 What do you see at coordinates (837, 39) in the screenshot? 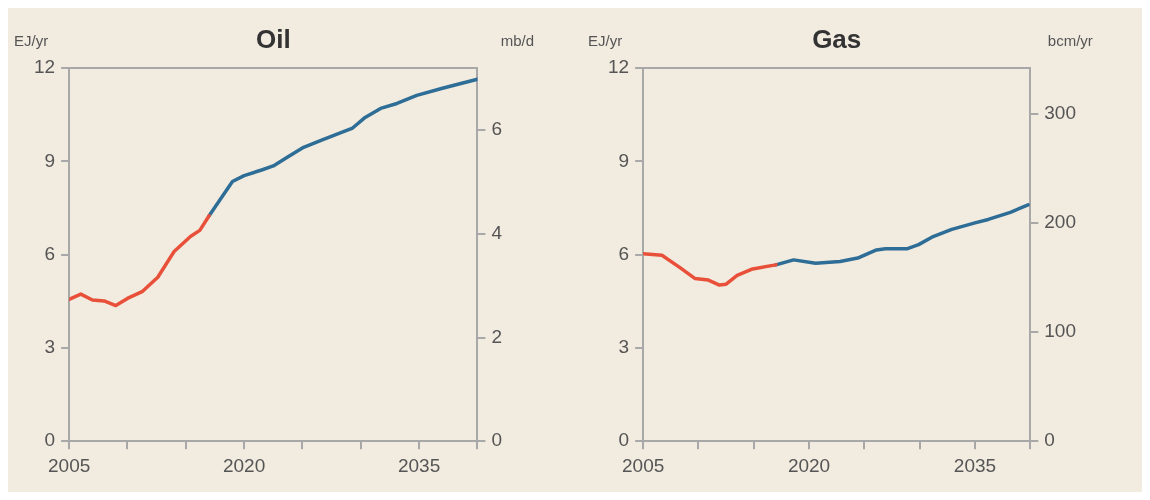
I see `chart-title: Gas` at bounding box center [837, 39].